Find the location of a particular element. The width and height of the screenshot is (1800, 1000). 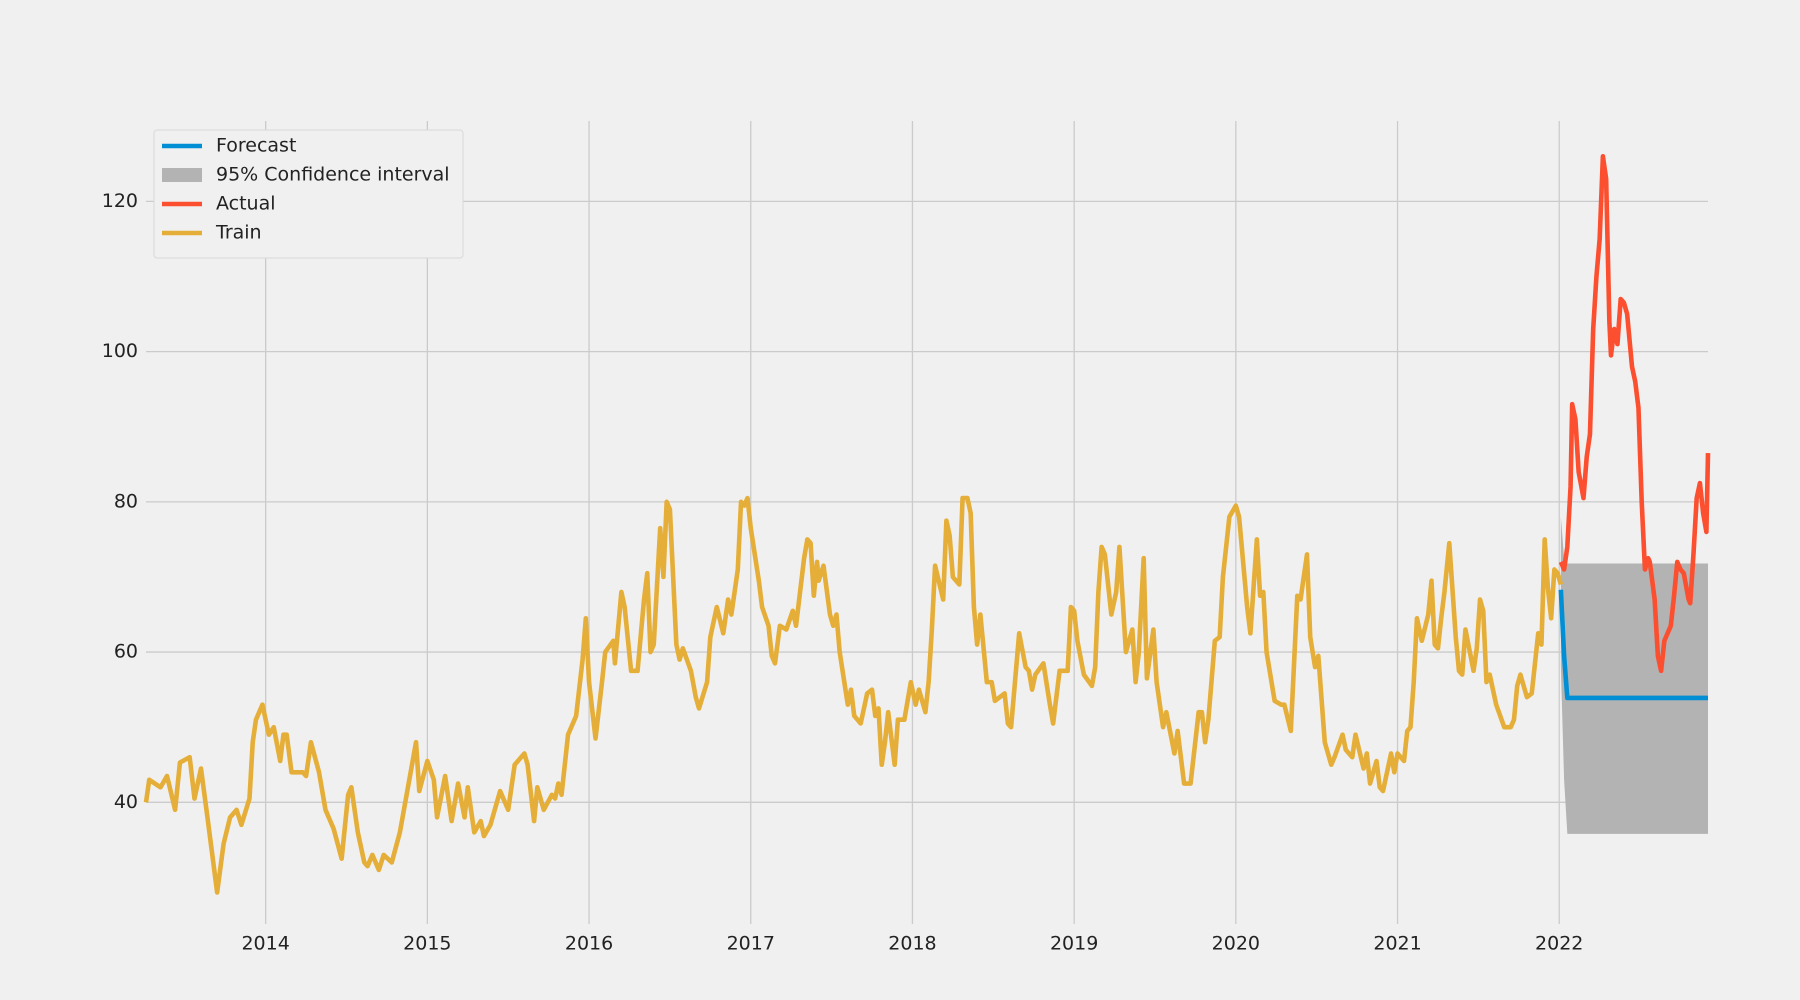

x-tick-label: 2017 is located at coordinates (751, 944).